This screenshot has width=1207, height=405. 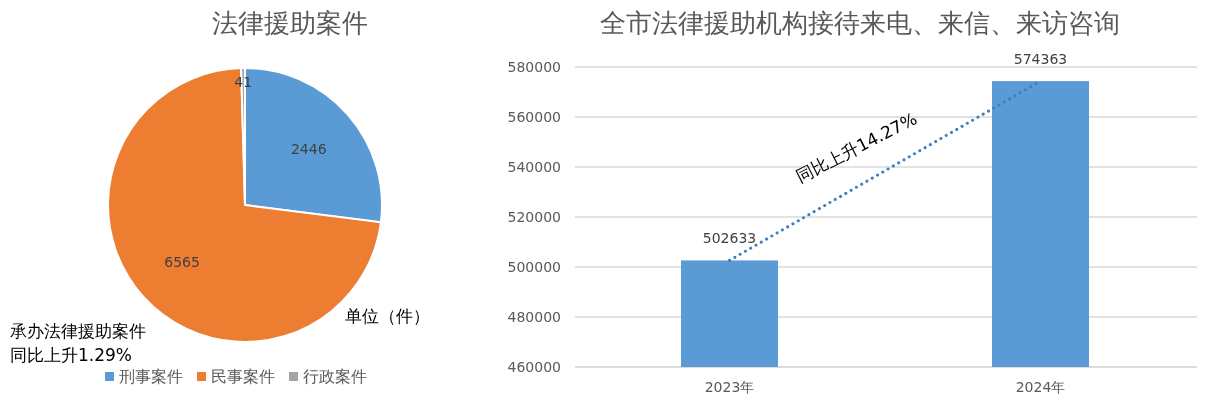 What do you see at coordinates (534, 67) in the screenshot?
I see `y-tick-label: 580000` at bounding box center [534, 67].